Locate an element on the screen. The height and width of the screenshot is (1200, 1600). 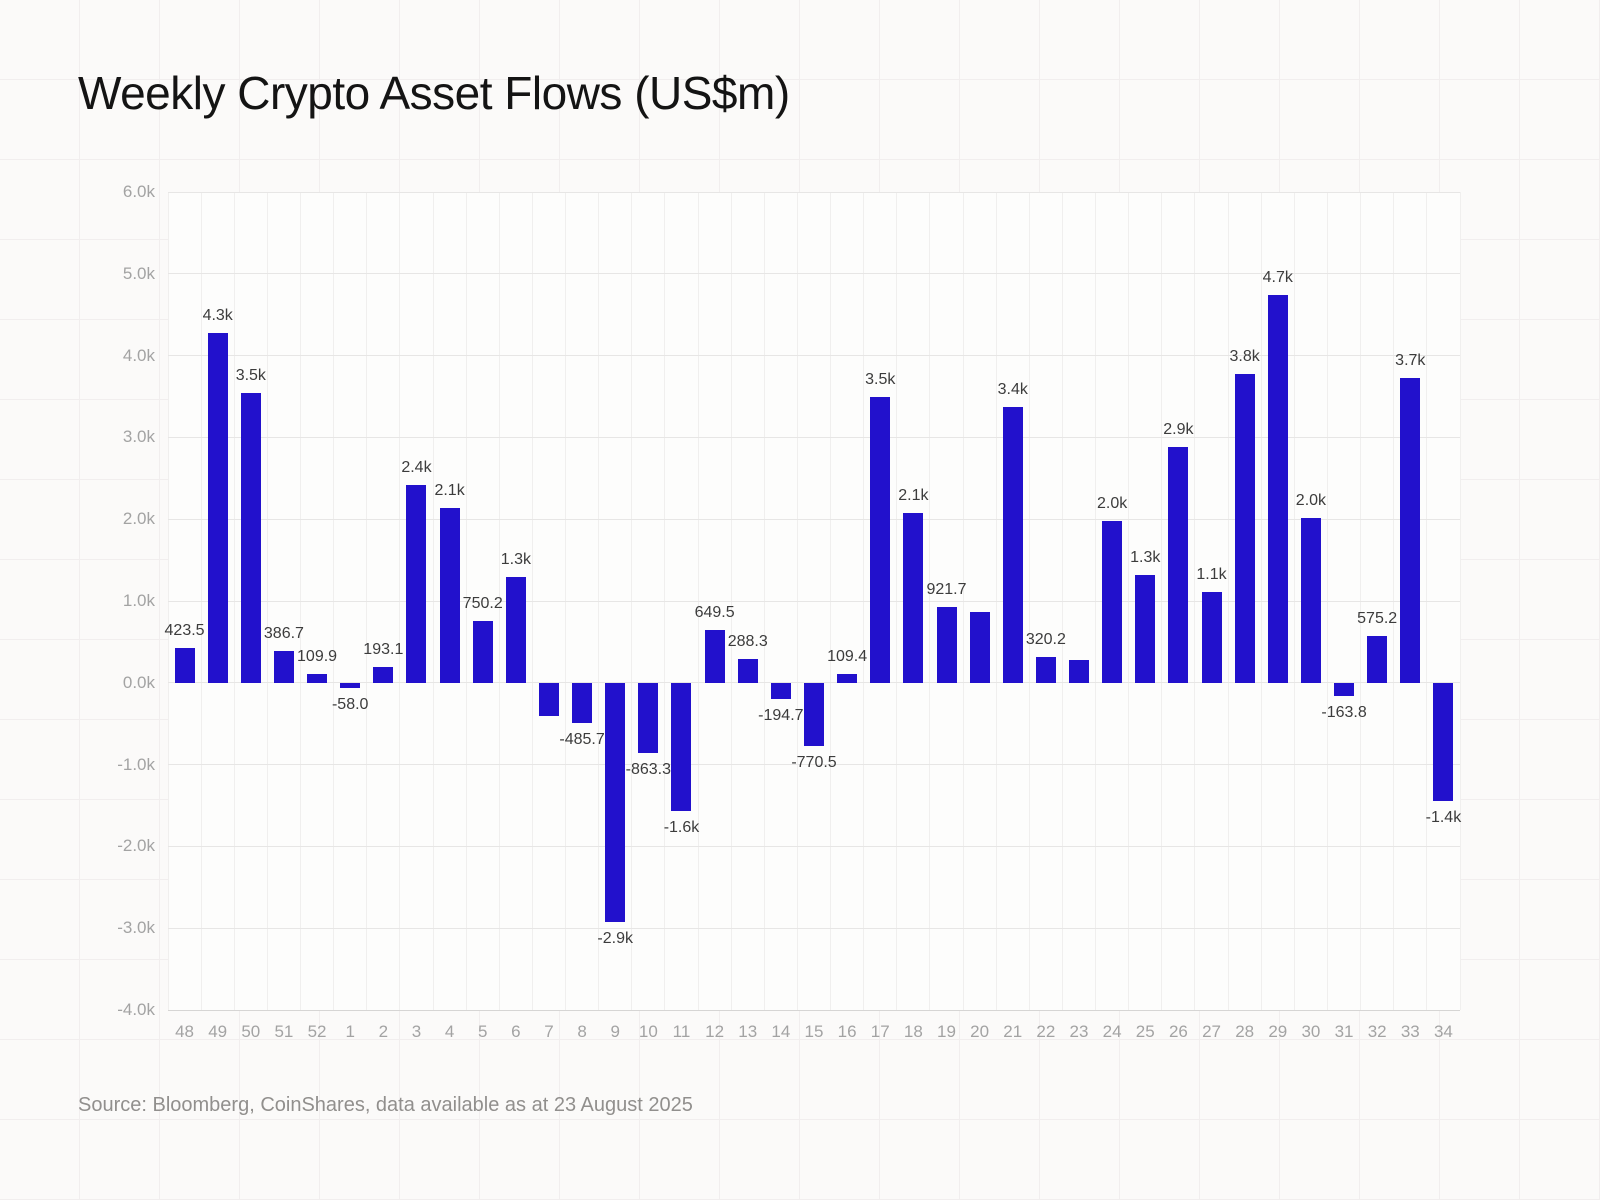
x-axis-tick-label: 16 is located at coordinates (847, 1031).